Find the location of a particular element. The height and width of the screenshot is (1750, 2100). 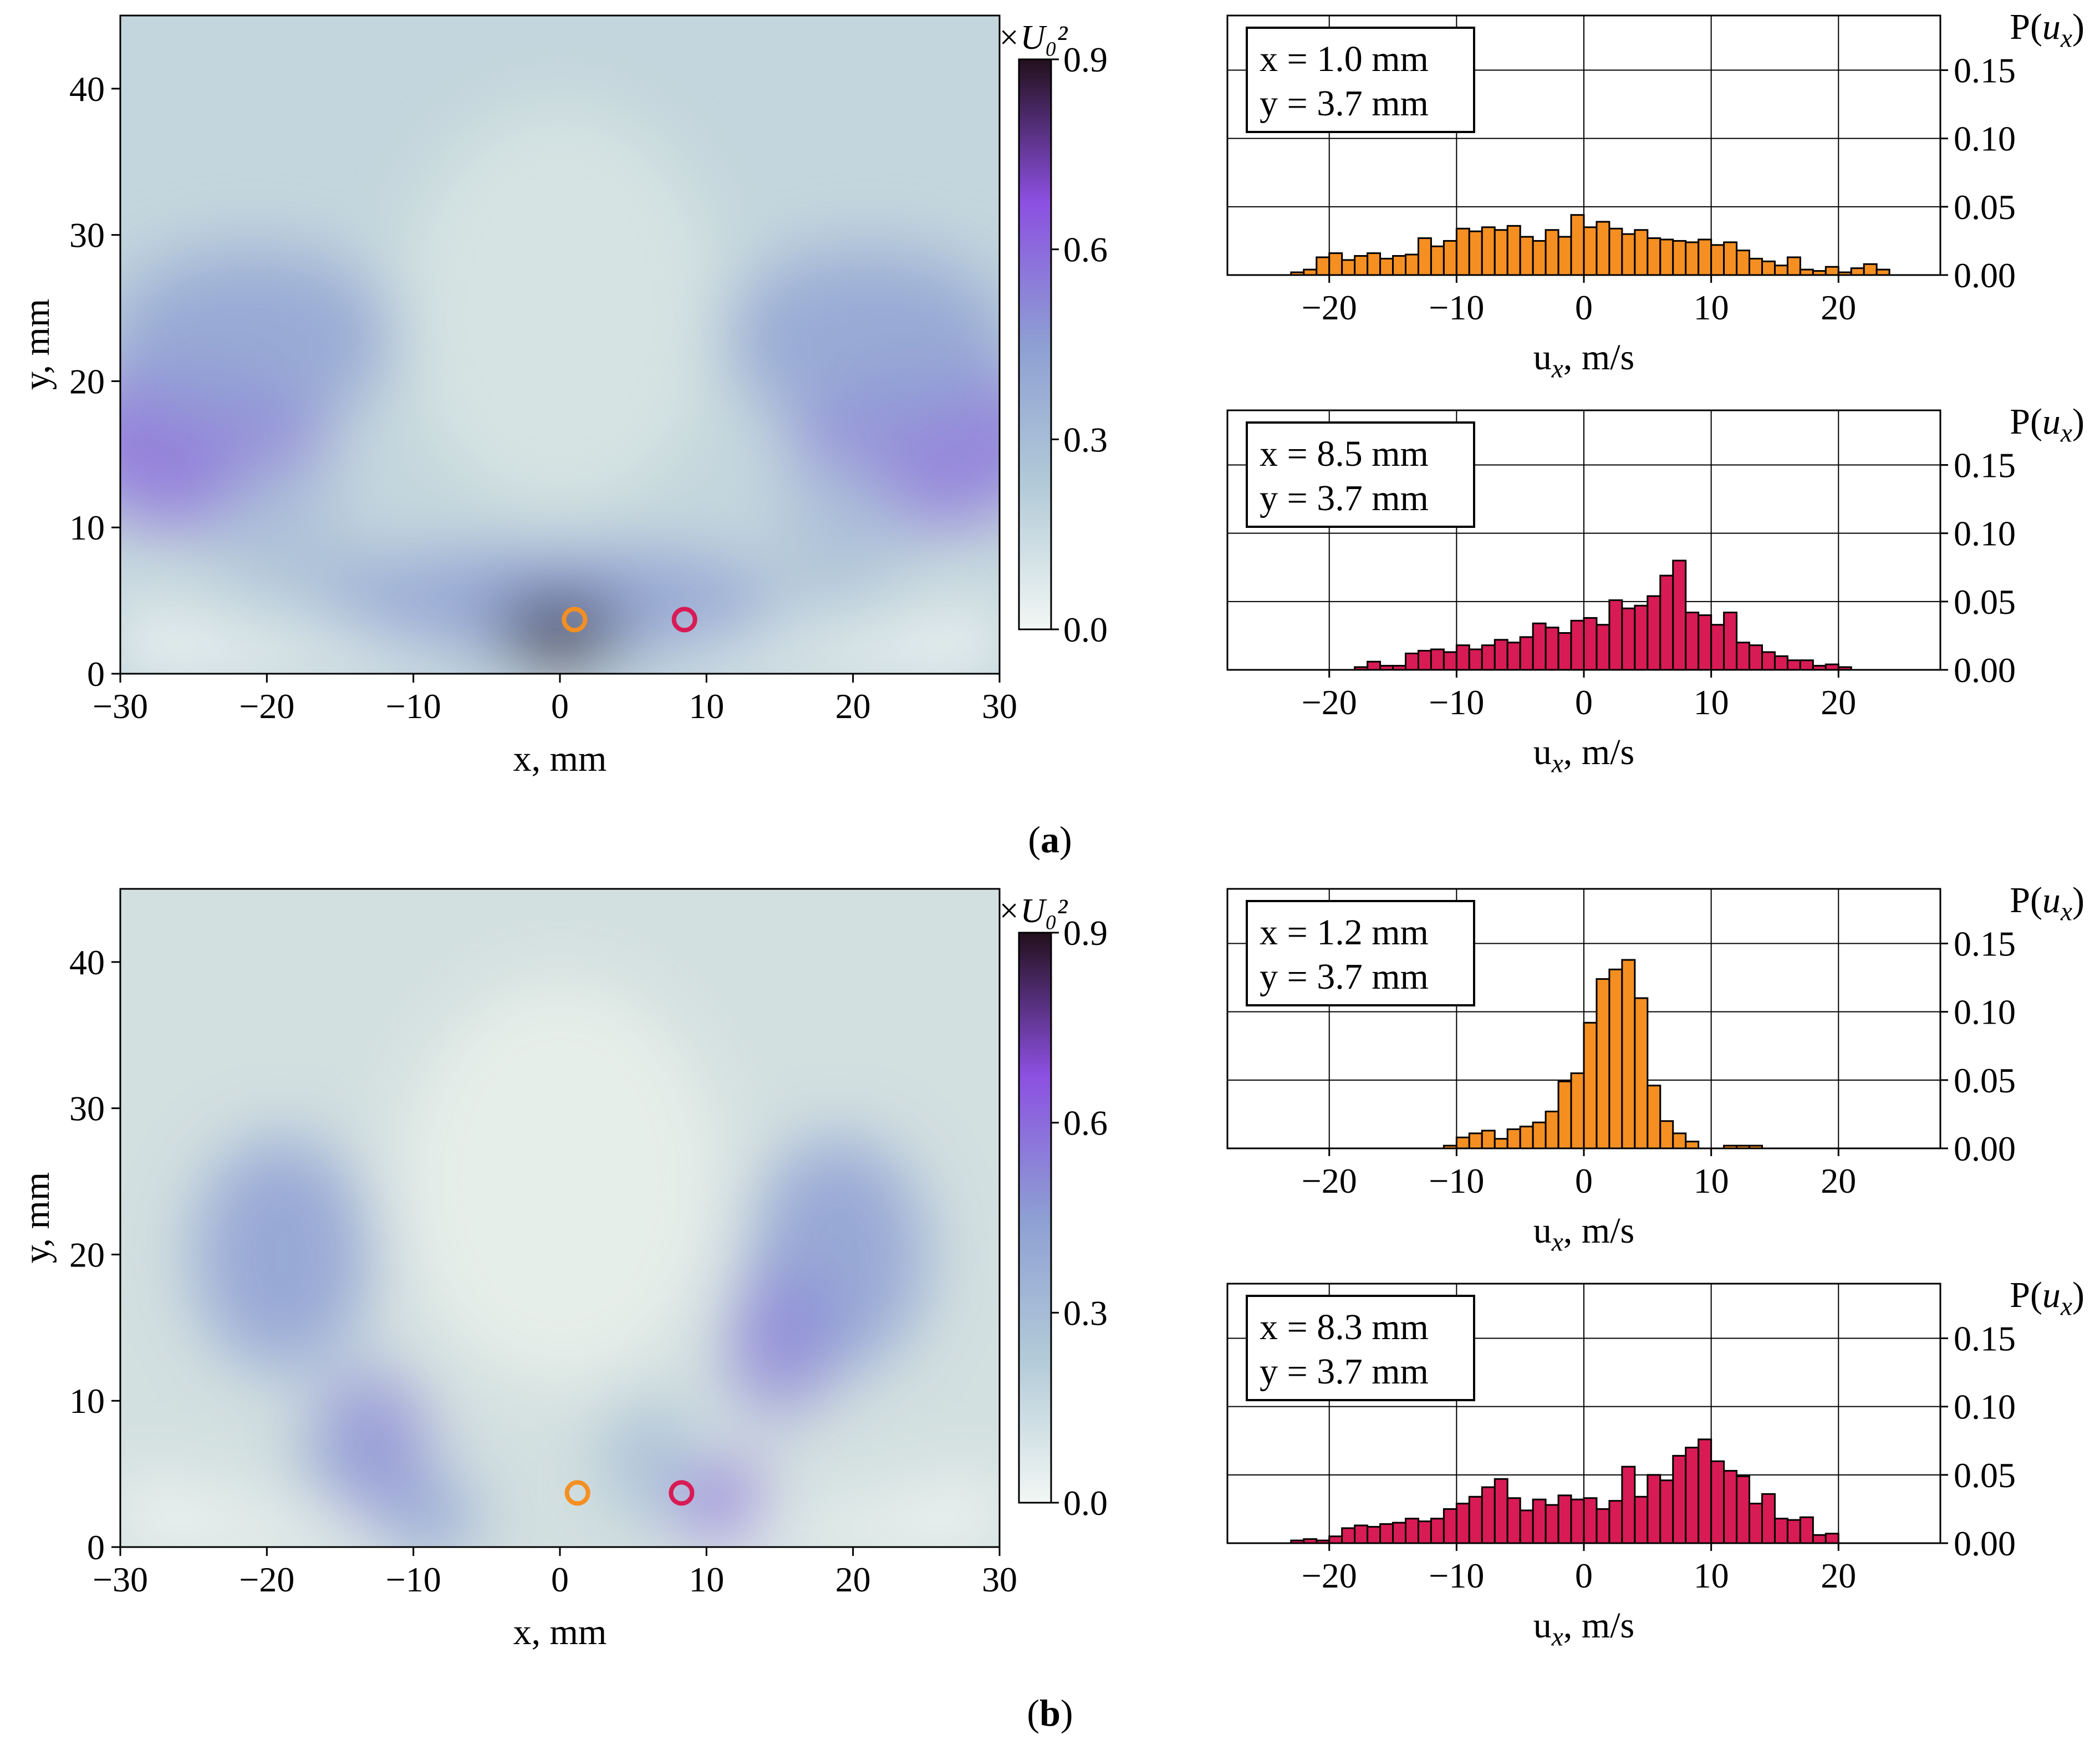

colorbar-b: ×U₀² 0.0 0.3 0.6 0.9 is located at coordinates (1052, 1207).